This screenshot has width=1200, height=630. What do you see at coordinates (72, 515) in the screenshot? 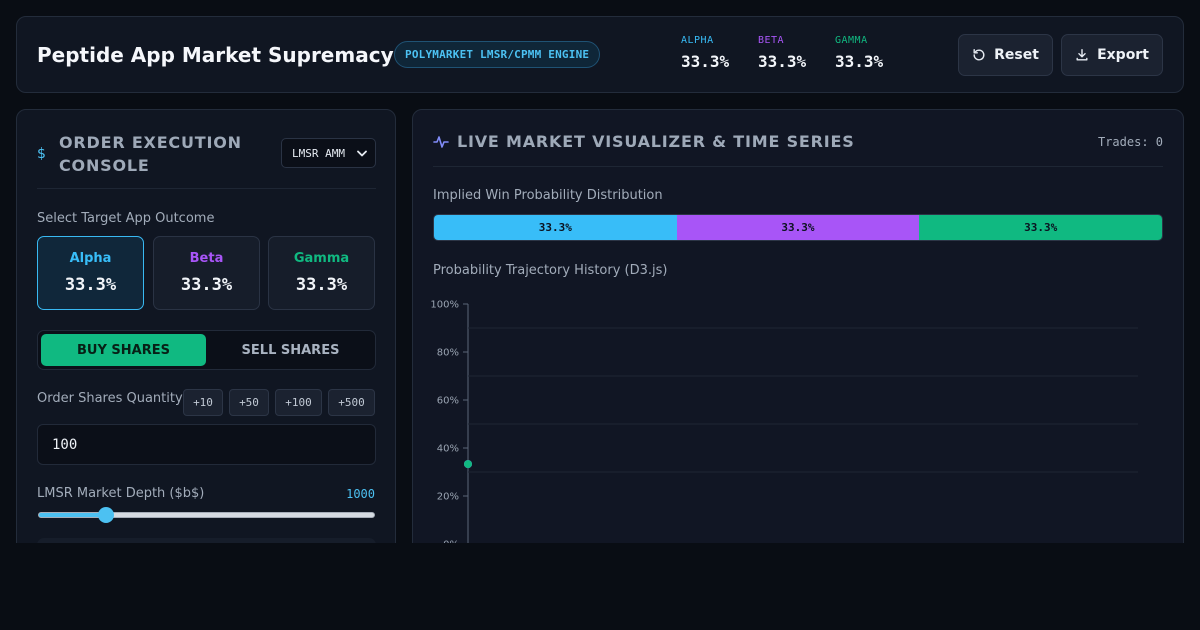
I see `slider-fill` at bounding box center [72, 515].